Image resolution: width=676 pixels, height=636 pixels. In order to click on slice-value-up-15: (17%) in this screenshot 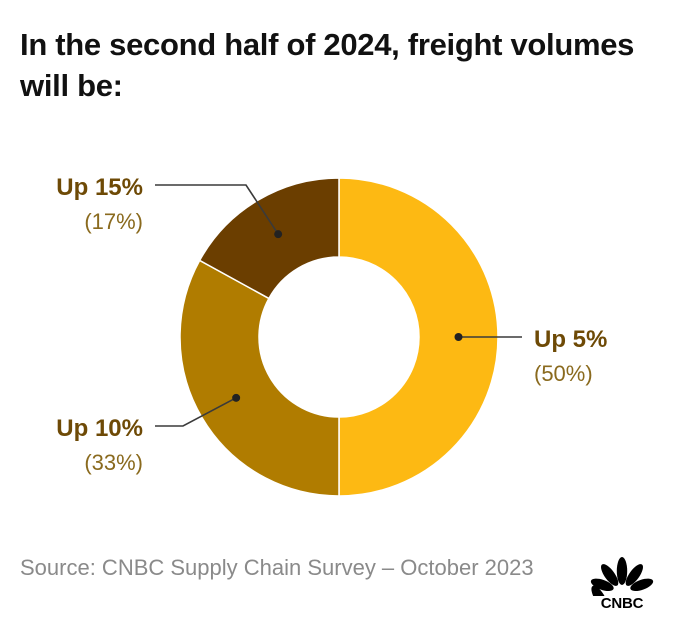, I will do `click(113, 221)`.